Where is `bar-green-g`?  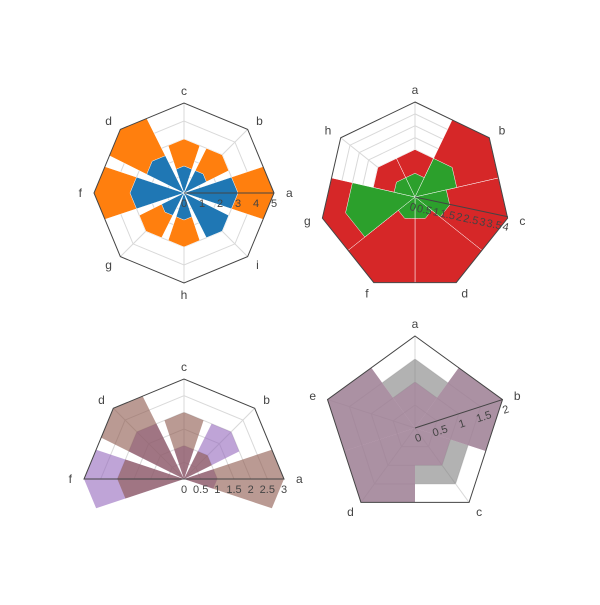 bar-green-g is located at coordinates (380, 210).